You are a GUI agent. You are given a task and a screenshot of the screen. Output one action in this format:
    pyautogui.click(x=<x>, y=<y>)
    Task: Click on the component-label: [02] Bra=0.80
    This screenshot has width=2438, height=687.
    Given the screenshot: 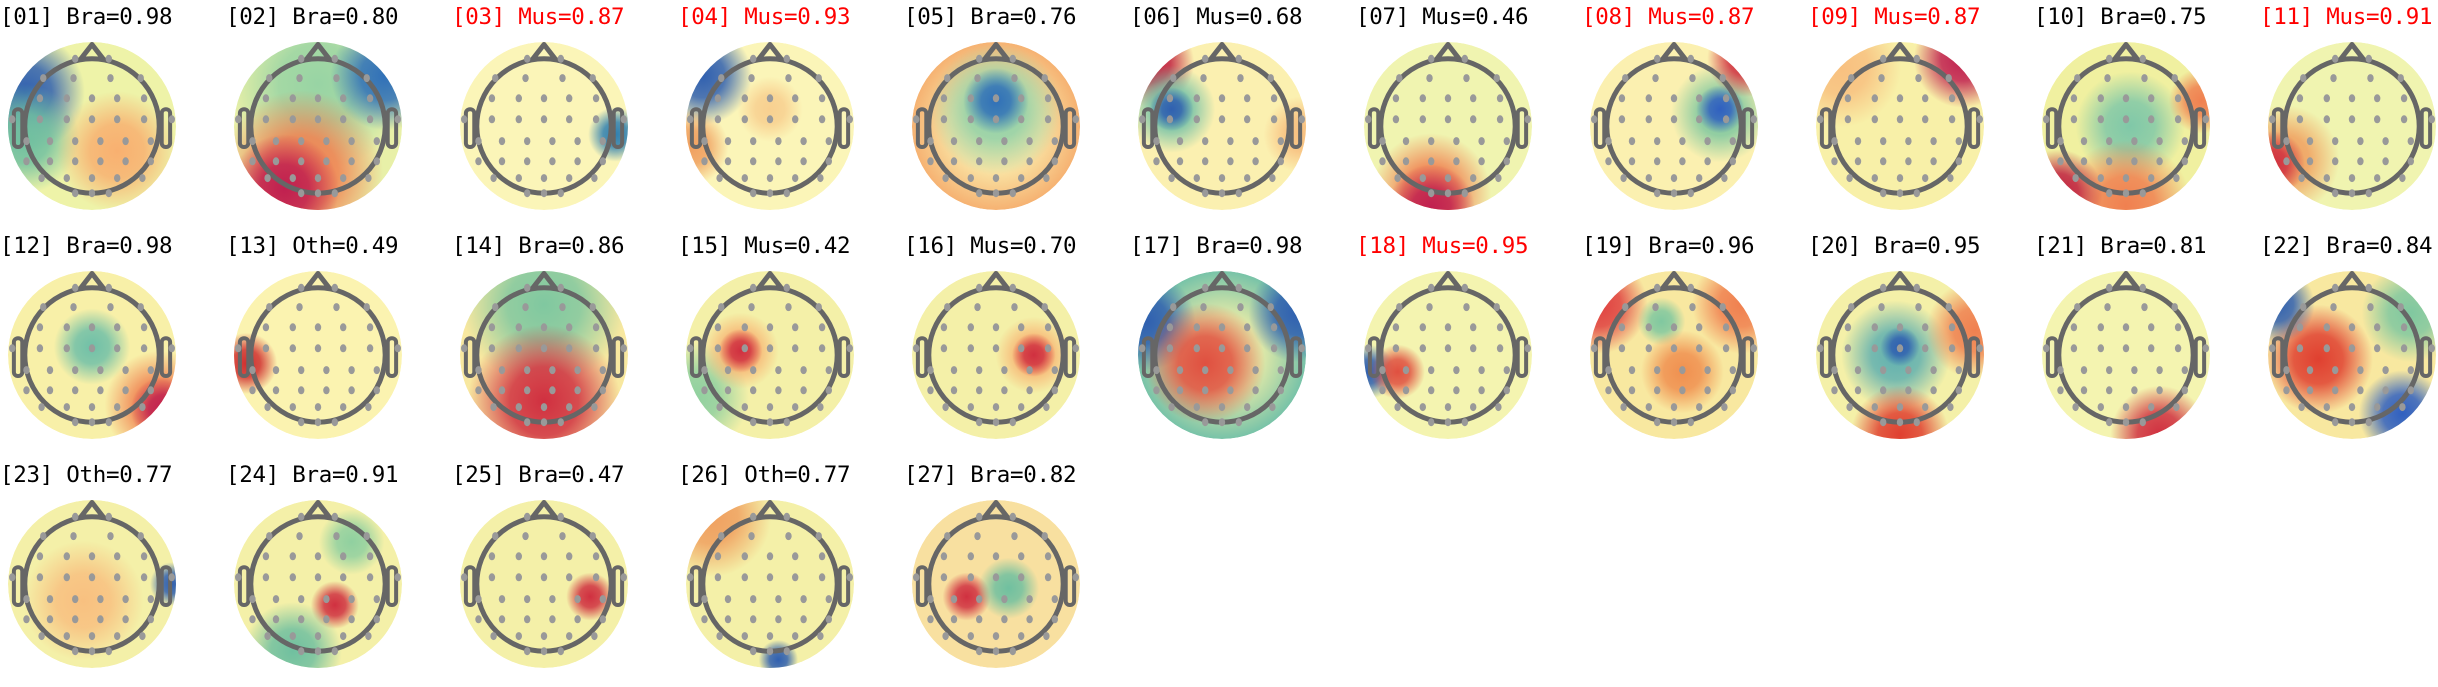 What is the action you would take?
    pyautogui.click(x=312, y=17)
    